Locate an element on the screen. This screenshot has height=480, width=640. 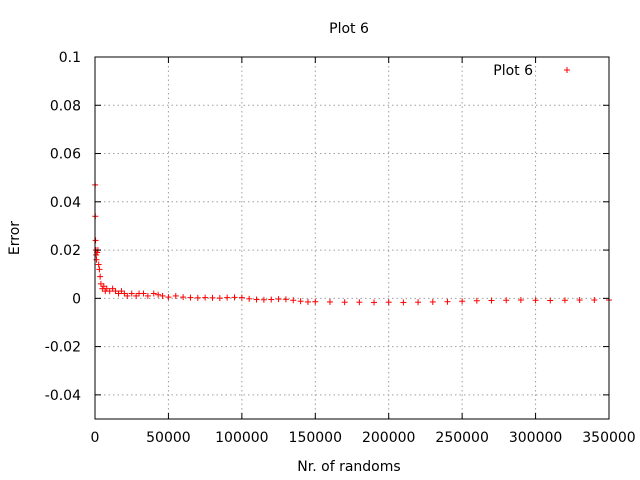
y-axis-label: Error is located at coordinates (15, 238).